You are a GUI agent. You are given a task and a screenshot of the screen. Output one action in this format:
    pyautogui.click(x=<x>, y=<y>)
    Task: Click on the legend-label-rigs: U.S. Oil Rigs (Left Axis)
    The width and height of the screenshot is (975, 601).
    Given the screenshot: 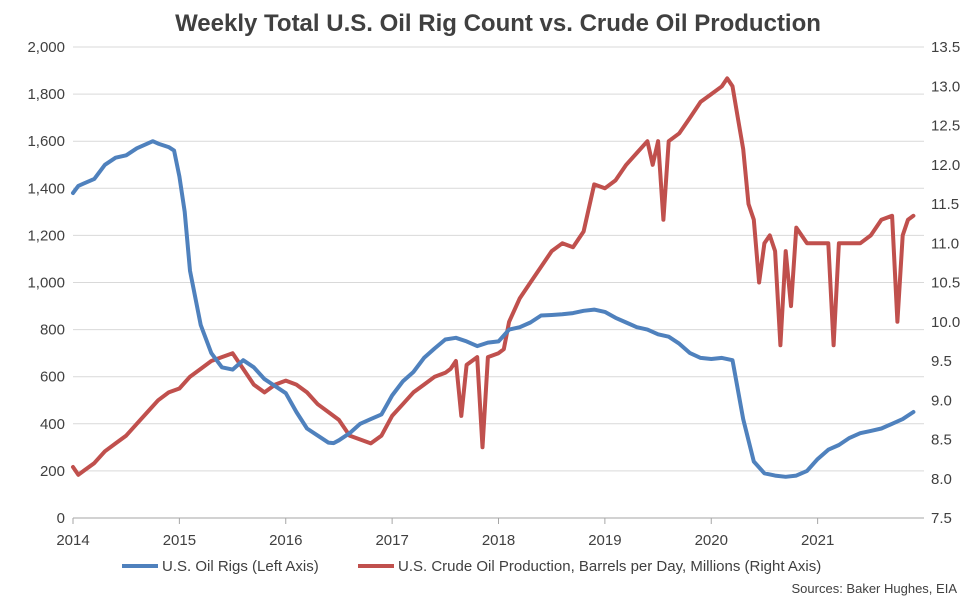 What is the action you would take?
    pyautogui.click(x=240, y=566)
    